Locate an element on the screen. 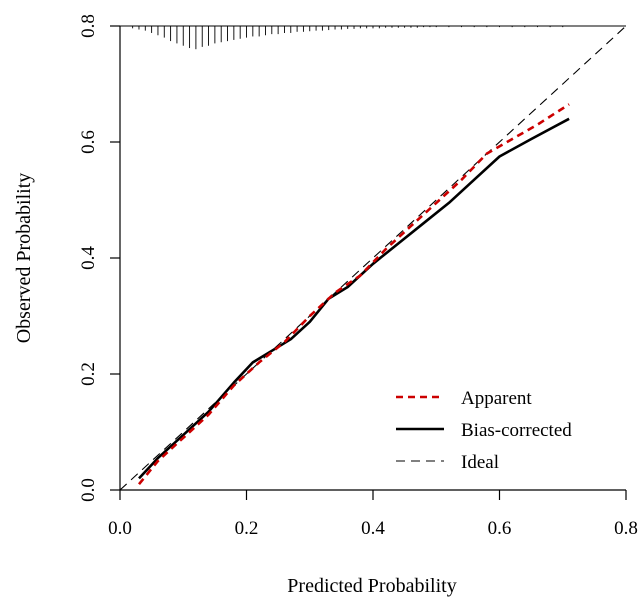 The image size is (641, 601). y-tick-label: 0.6 is located at coordinates (88, 142).